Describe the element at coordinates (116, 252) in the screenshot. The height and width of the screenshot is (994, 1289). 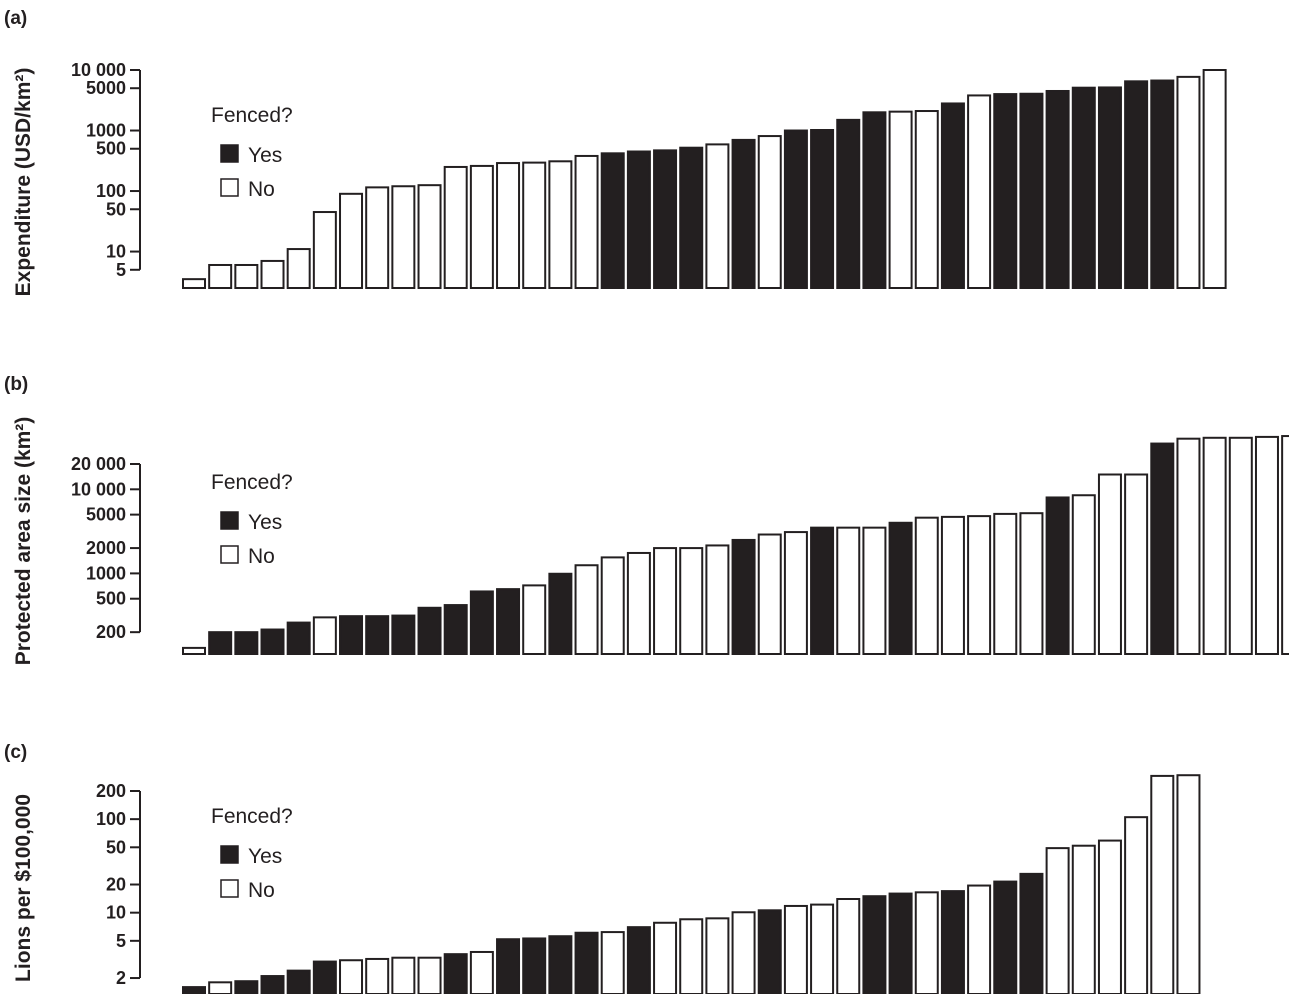
I see `panel-a-y-tick-label: 10` at that location.